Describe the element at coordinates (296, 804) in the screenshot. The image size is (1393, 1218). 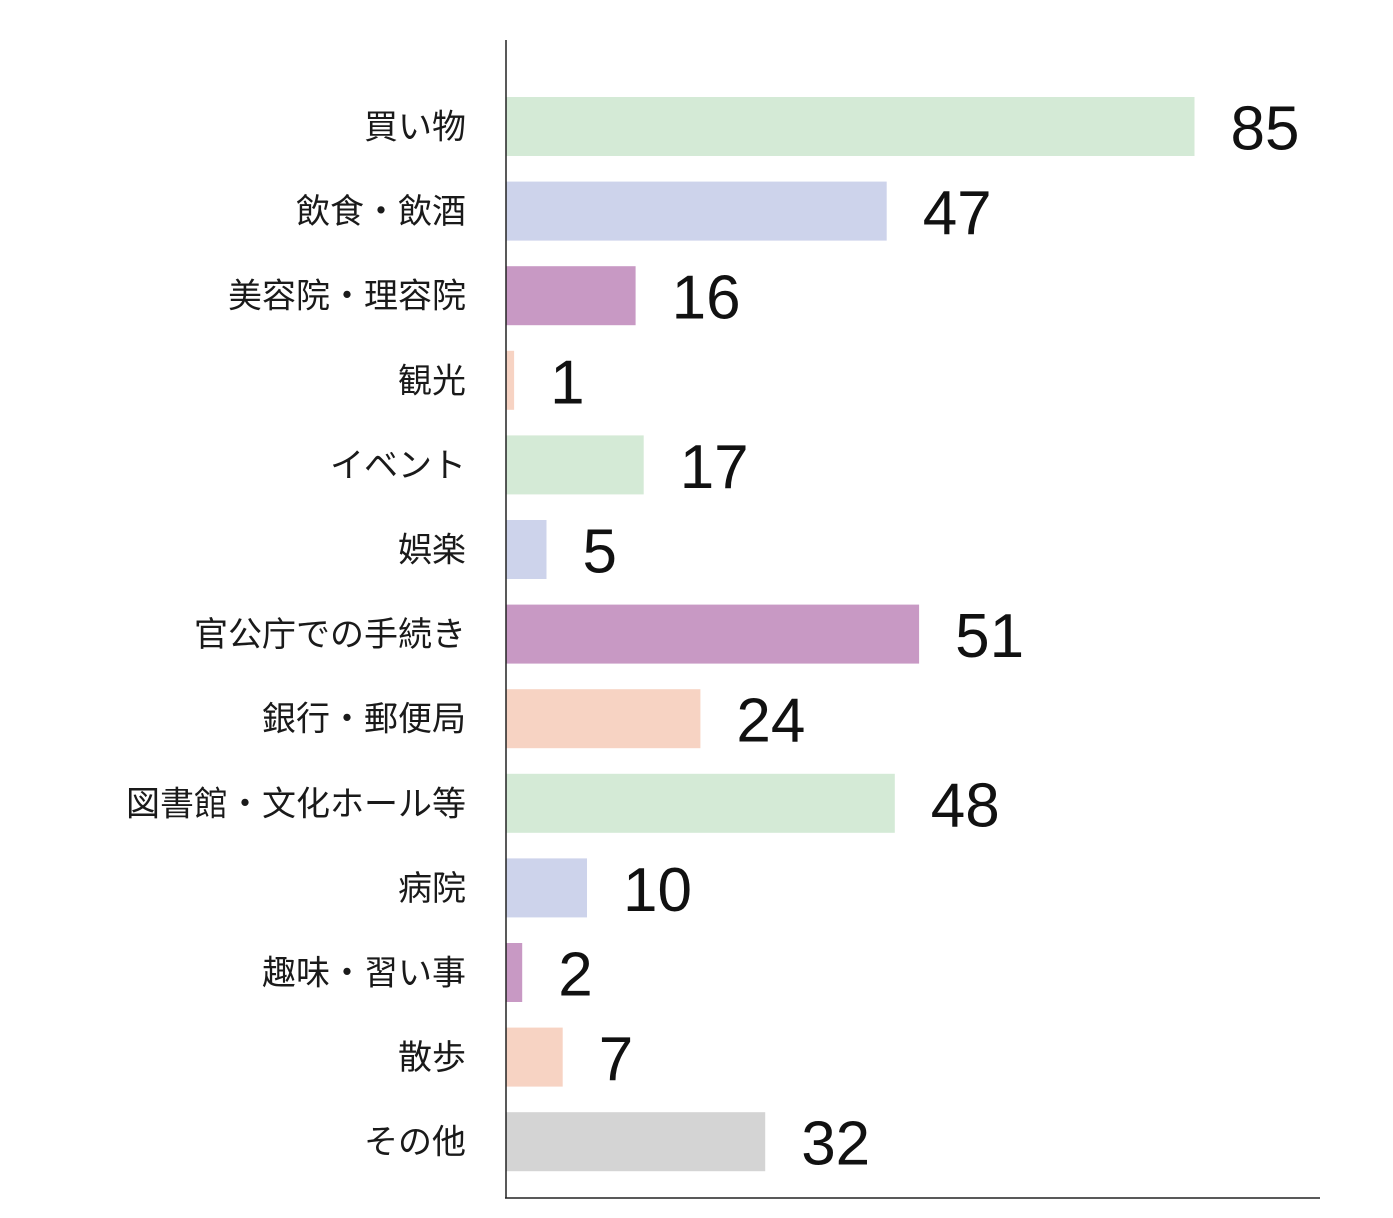
I see `category-label: 図書館・文化ホール等` at that location.